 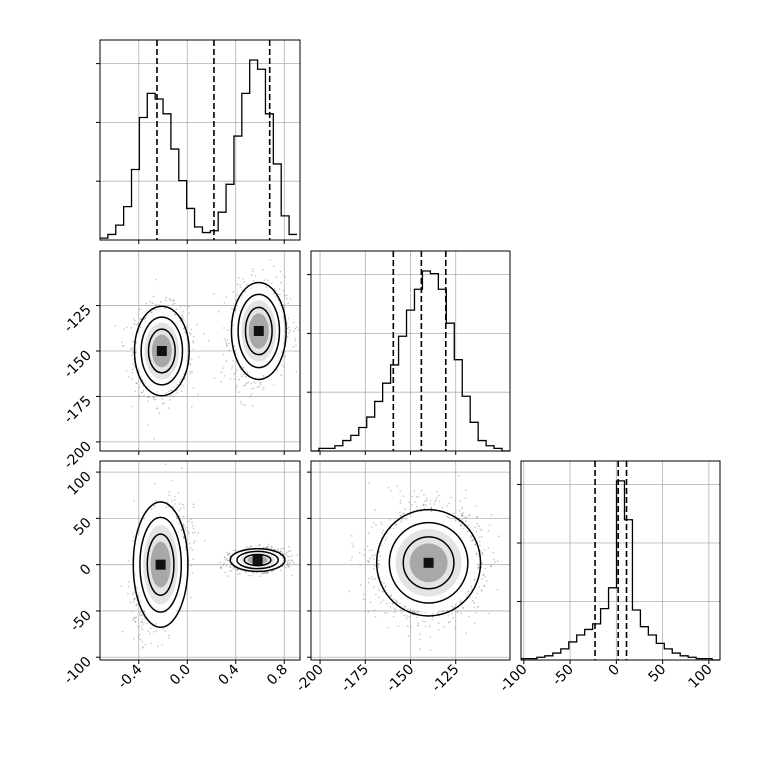 I want to click on 2d-panel-p1_p2, so click(x=200, y=351).